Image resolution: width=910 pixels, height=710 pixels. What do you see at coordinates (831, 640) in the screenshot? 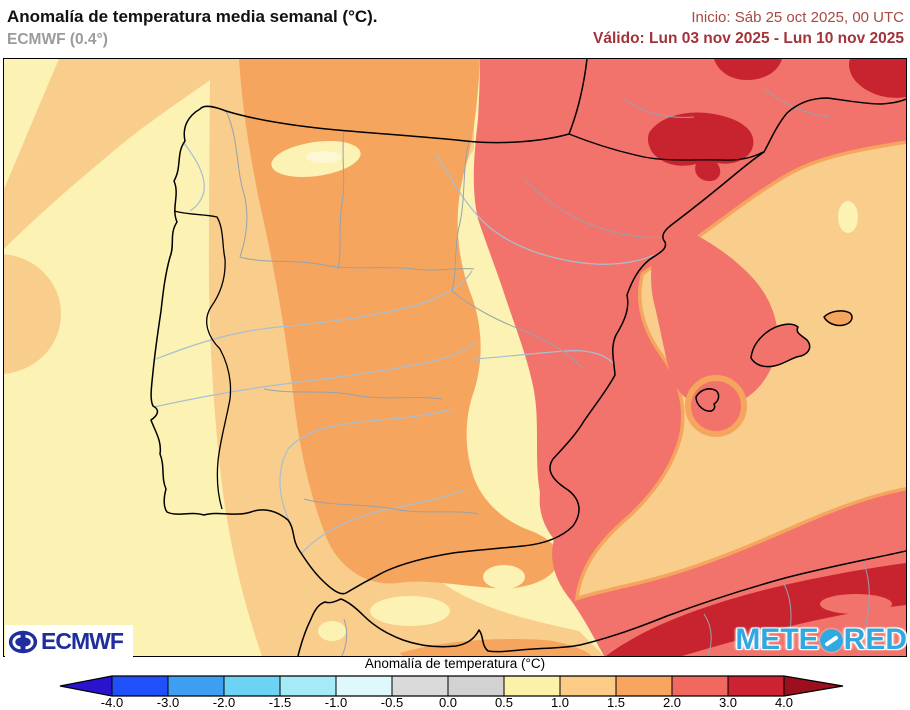
I see `meteored-o-icon` at bounding box center [831, 640].